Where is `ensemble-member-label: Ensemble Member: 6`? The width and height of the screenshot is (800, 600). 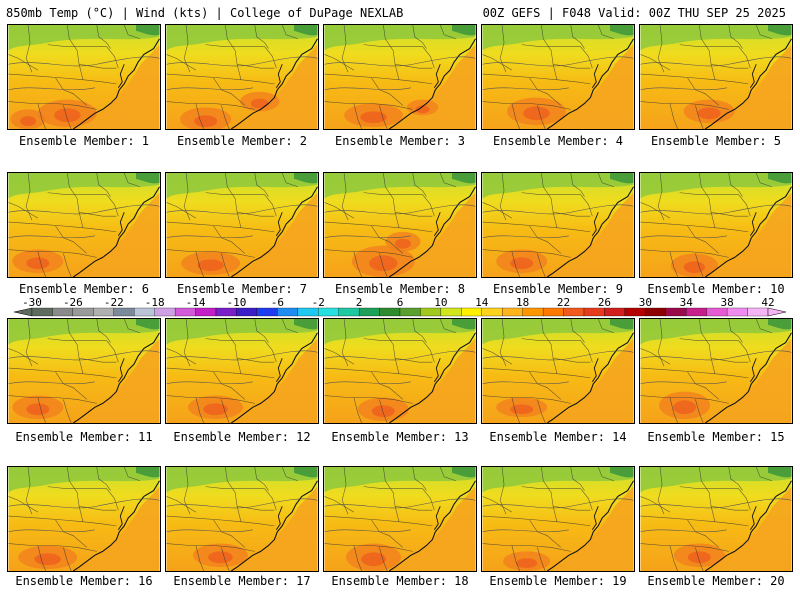
ensemble-member-label: Ensemble Member: 6 is located at coordinates (84, 289).